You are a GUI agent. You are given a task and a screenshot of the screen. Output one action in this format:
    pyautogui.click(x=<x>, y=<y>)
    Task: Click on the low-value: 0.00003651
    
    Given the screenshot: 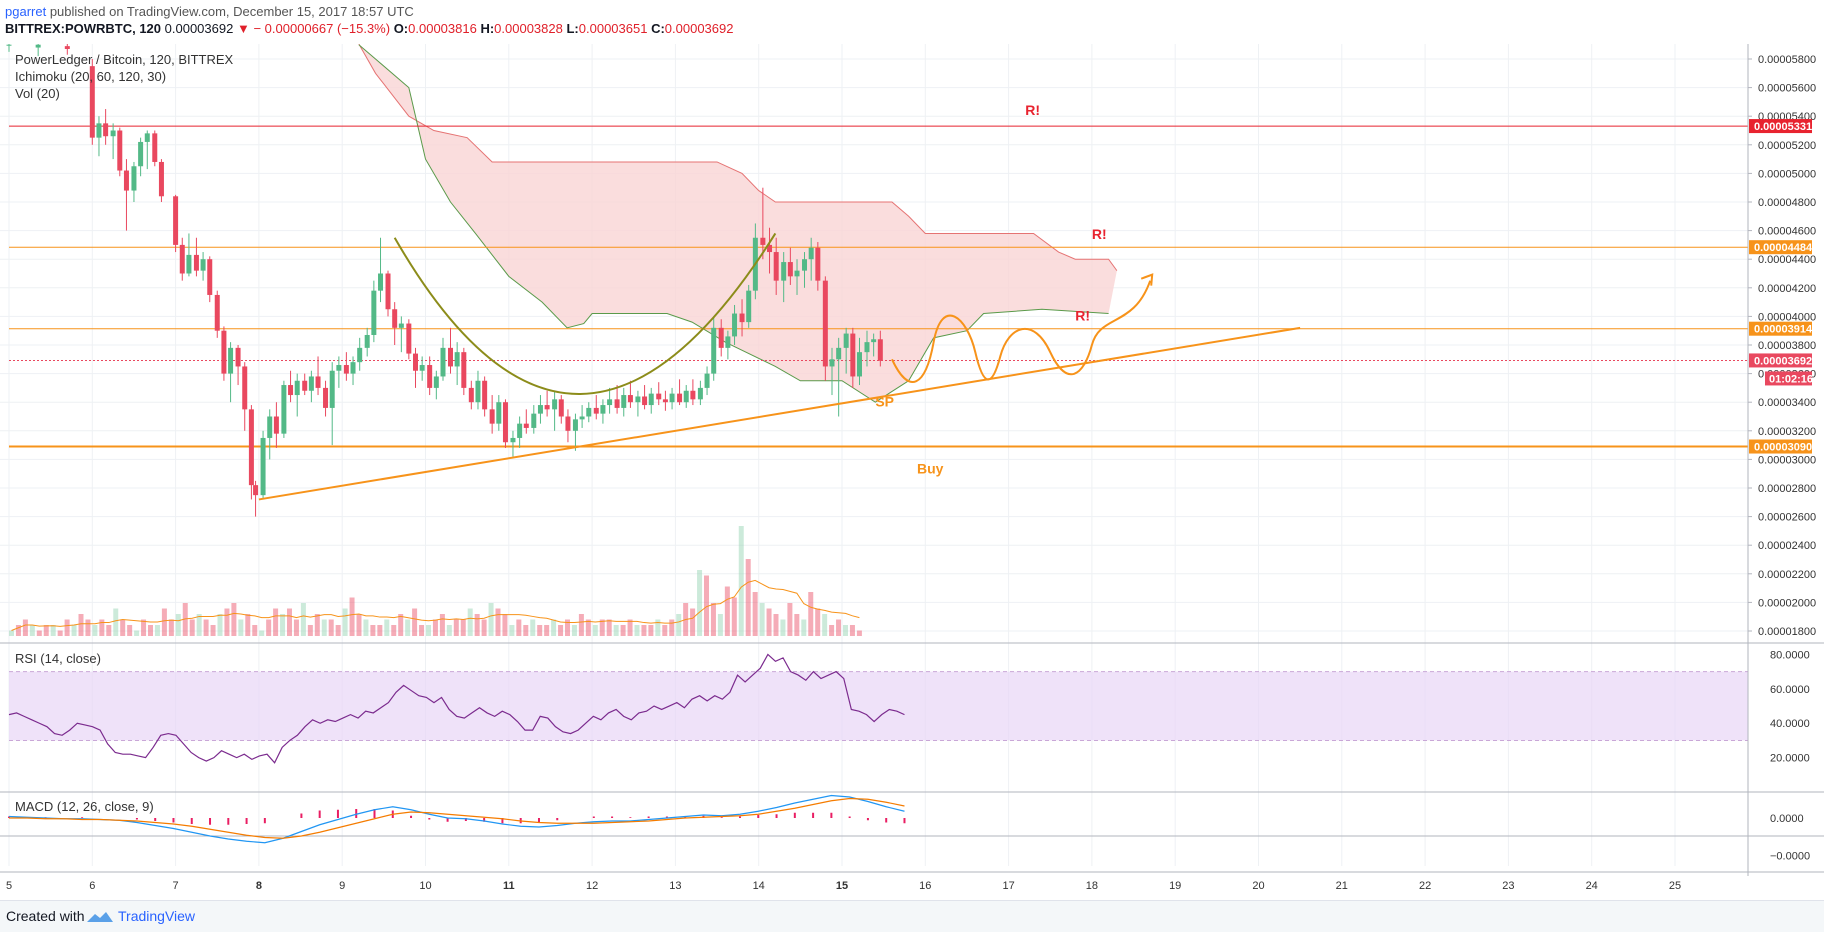 What is the action you would take?
    pyautogui.click(x=613, y=28)
    